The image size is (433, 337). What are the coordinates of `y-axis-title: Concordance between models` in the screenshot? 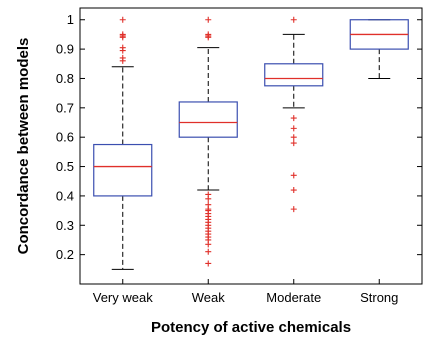 It's located at (23, 146).